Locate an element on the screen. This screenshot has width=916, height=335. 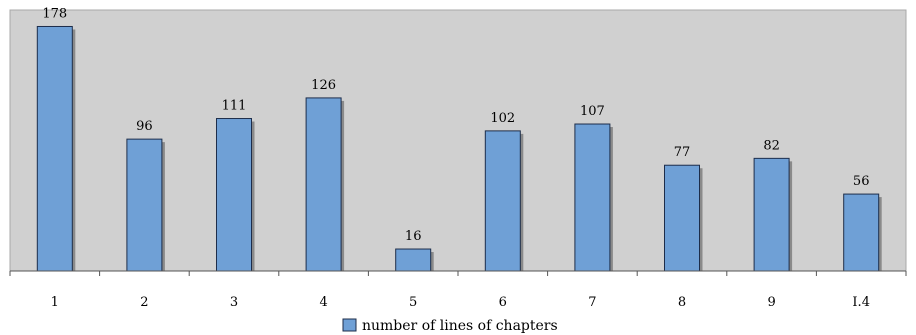
data-label-I.4: 56 is located at coordinates (861, 181).